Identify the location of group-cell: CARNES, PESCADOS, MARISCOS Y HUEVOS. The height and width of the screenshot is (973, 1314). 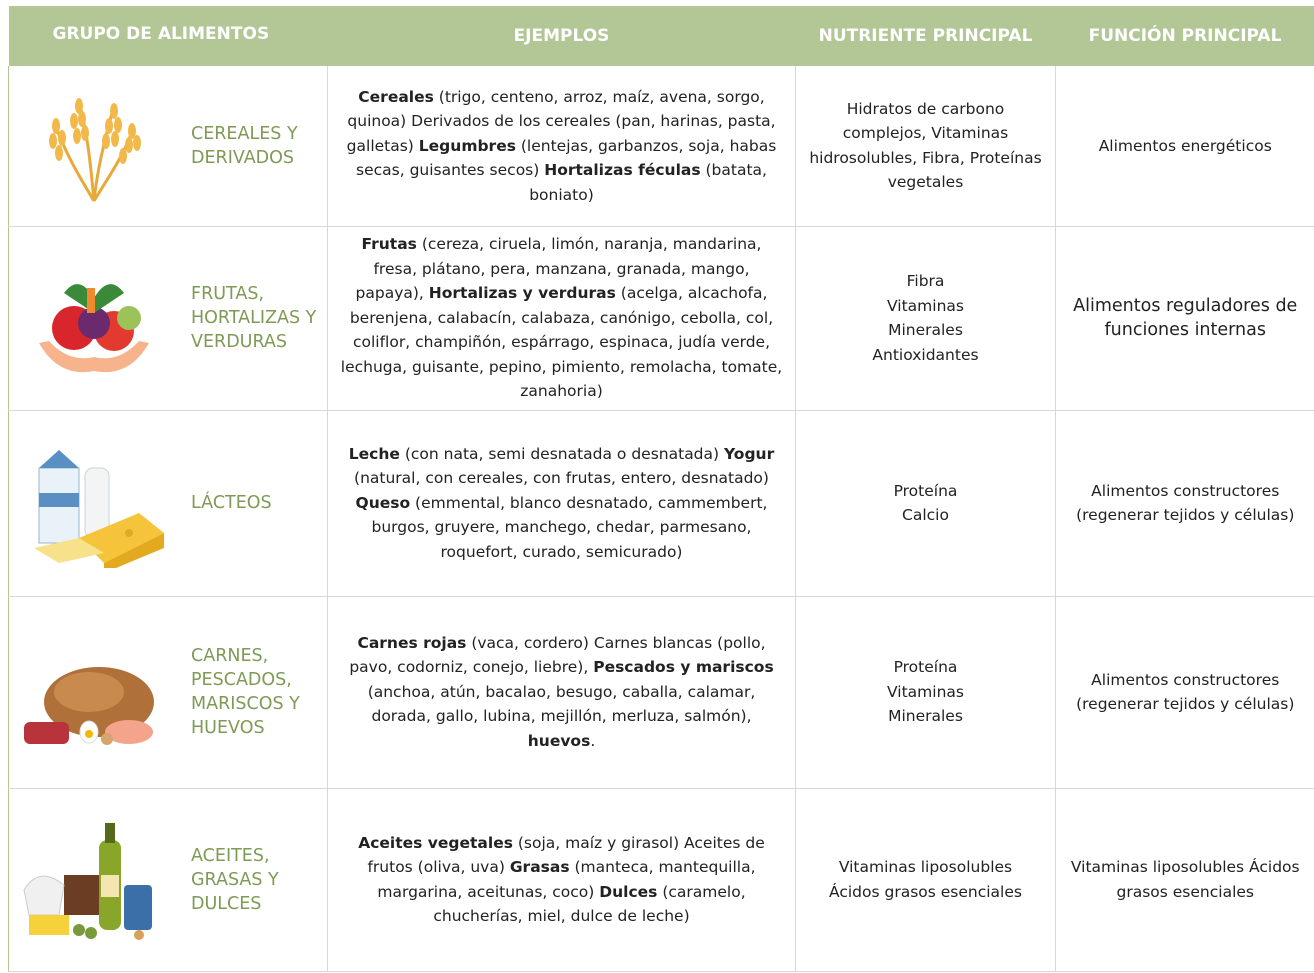
(168, 692).